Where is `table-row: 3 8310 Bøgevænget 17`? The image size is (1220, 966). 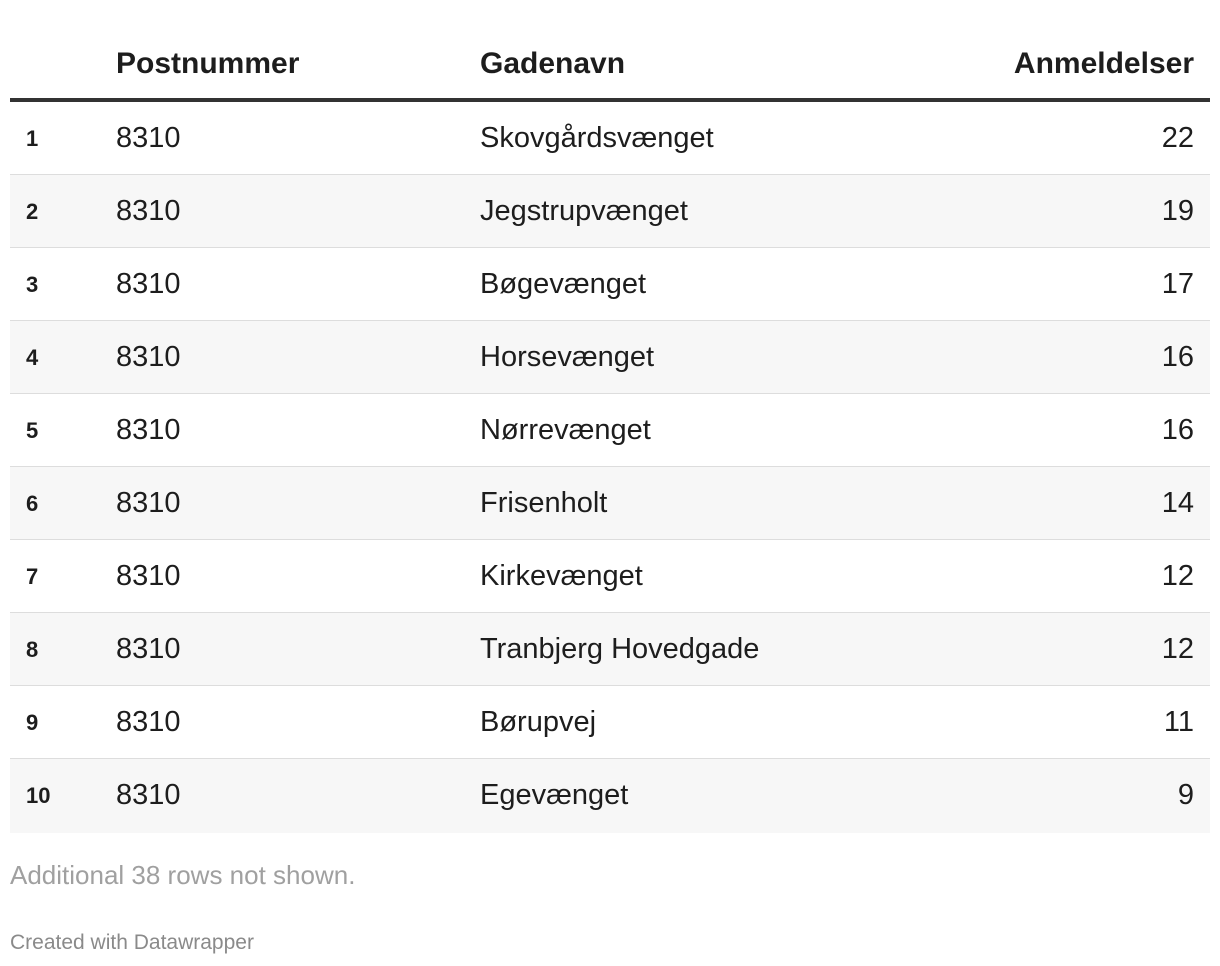
table-row: 3 8310 Bøgevænget 17 is located at coordinates (610, 284).